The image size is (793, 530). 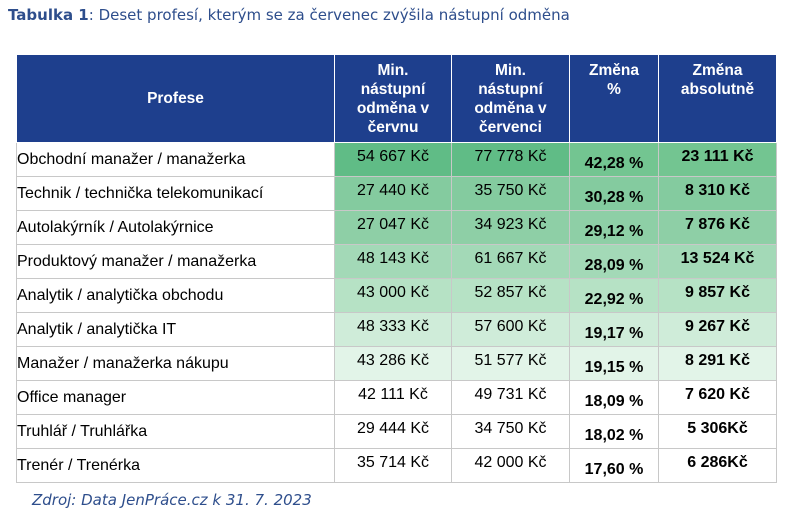 What do you see at coordinates (172, 500) in the screenshot?
I see `source-note: Zdroj: Data JenPráce.cz k 31. 7. 2023` at bounding box center [172, 500].